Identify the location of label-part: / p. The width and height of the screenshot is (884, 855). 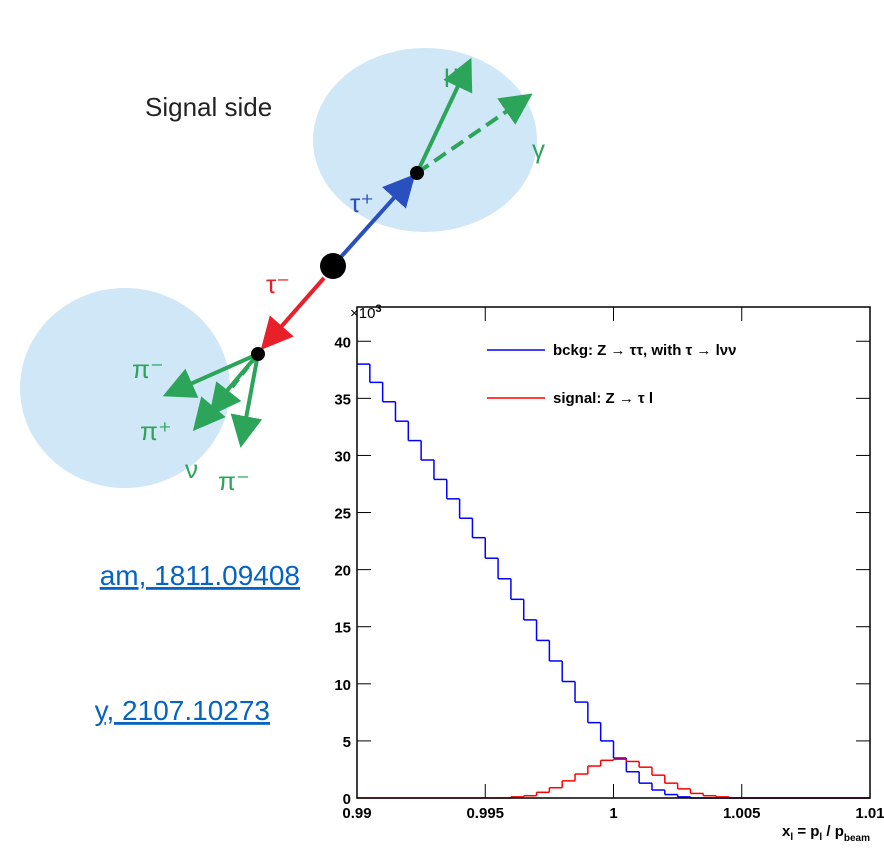
(833, 831).